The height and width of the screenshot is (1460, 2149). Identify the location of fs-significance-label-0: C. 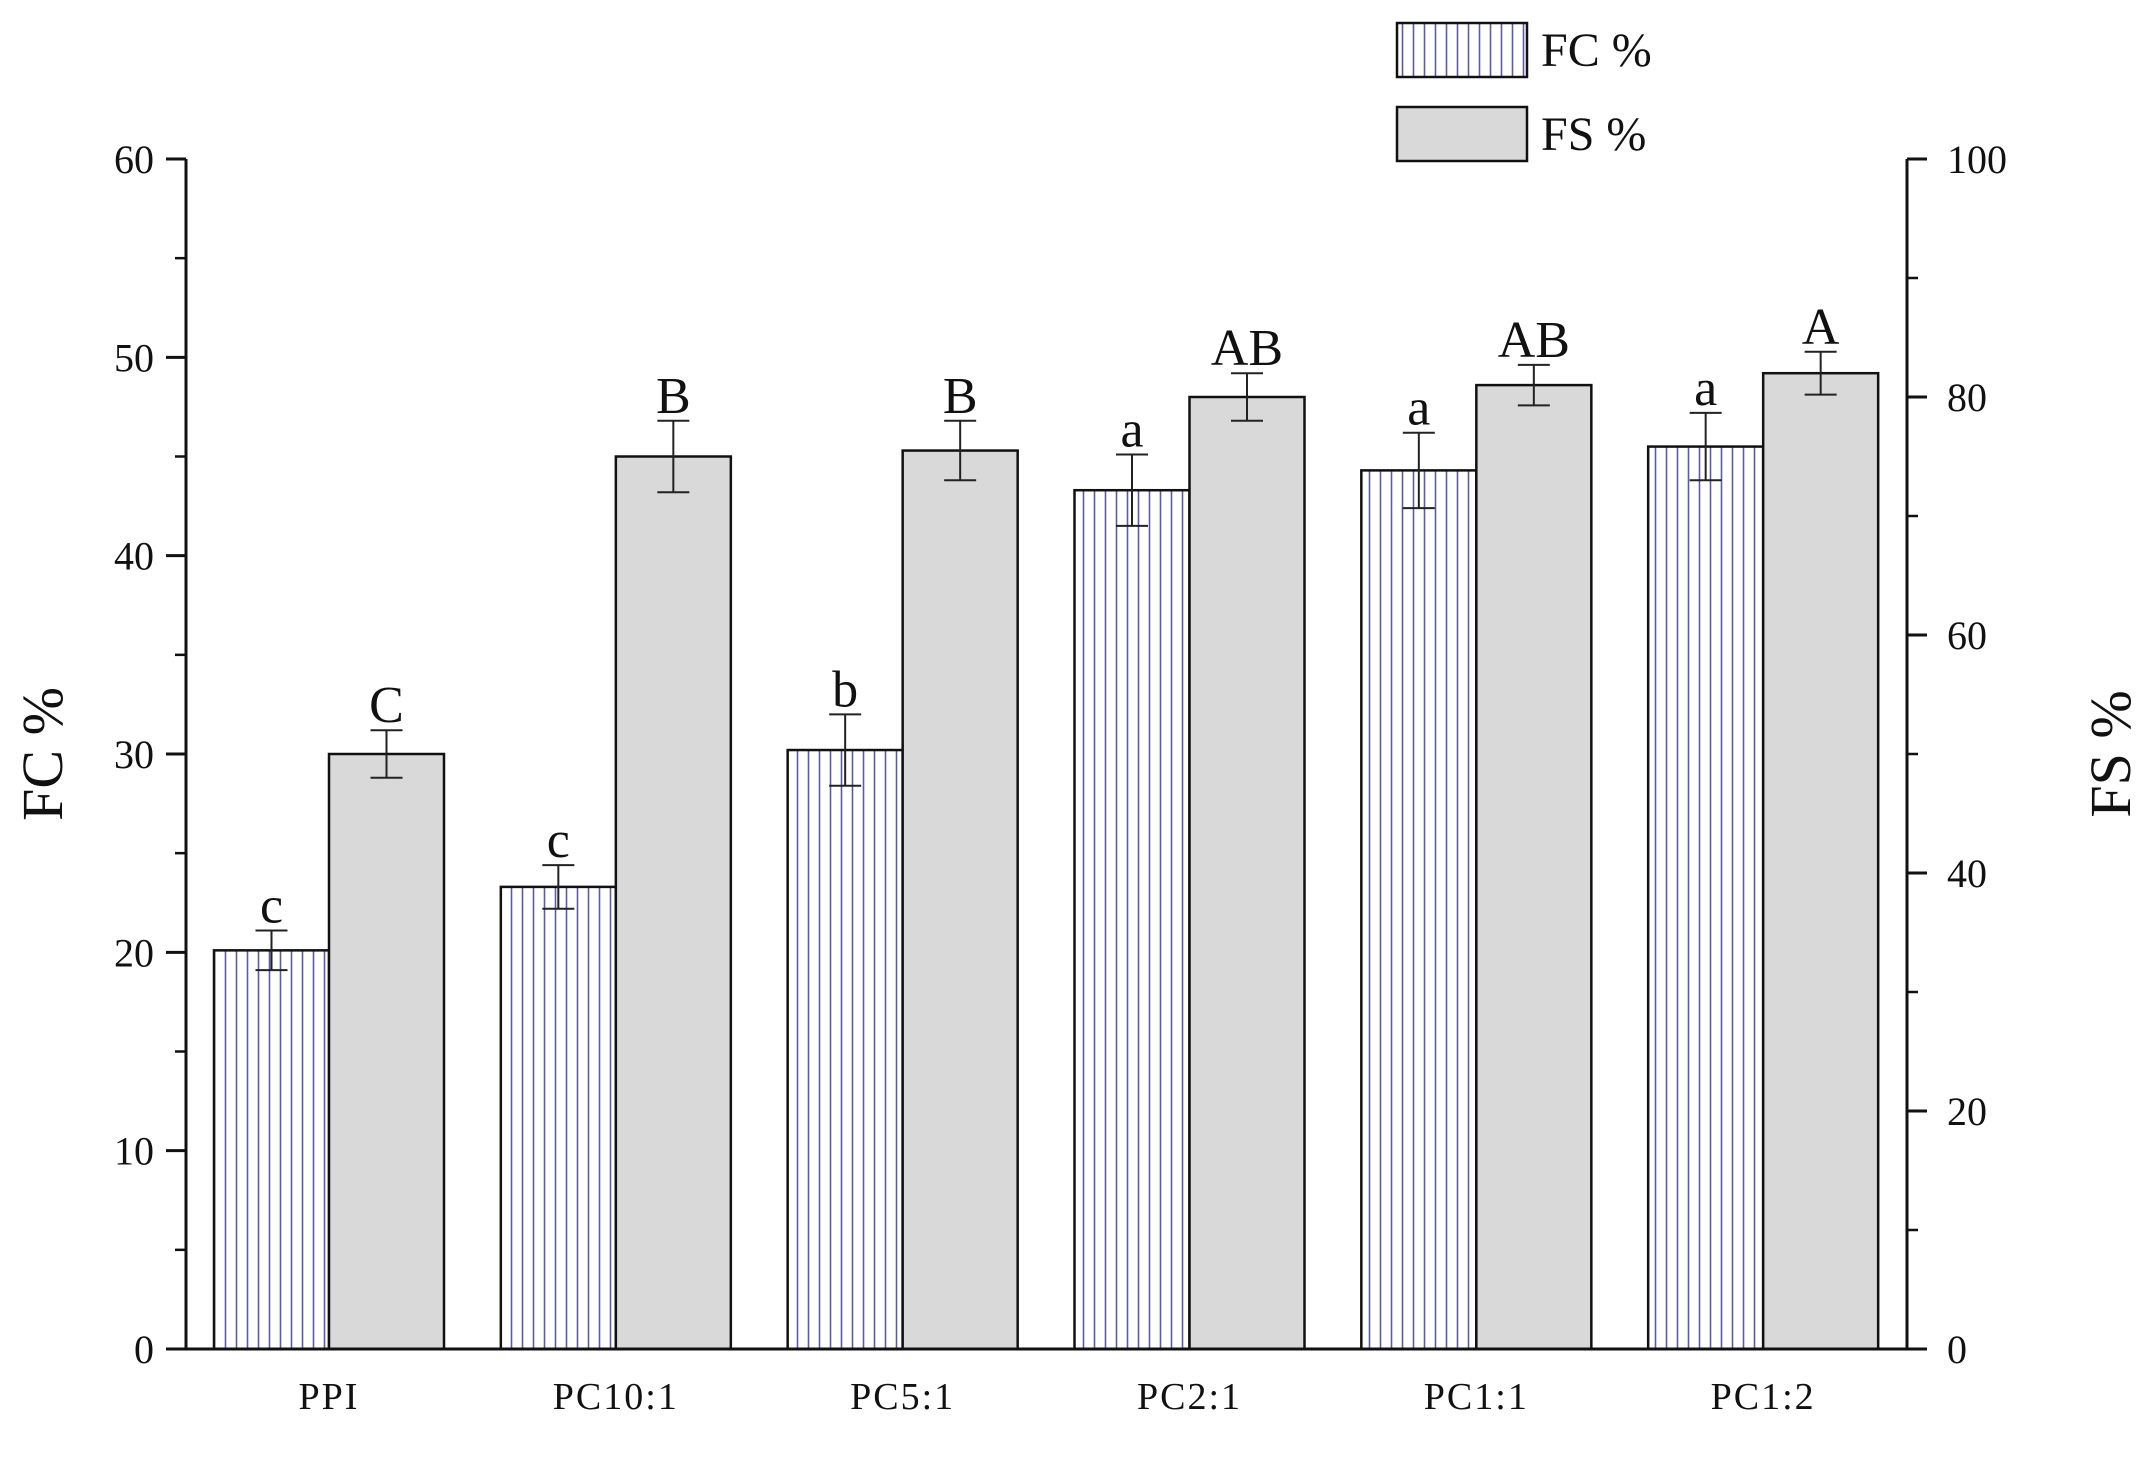
(386, 705).